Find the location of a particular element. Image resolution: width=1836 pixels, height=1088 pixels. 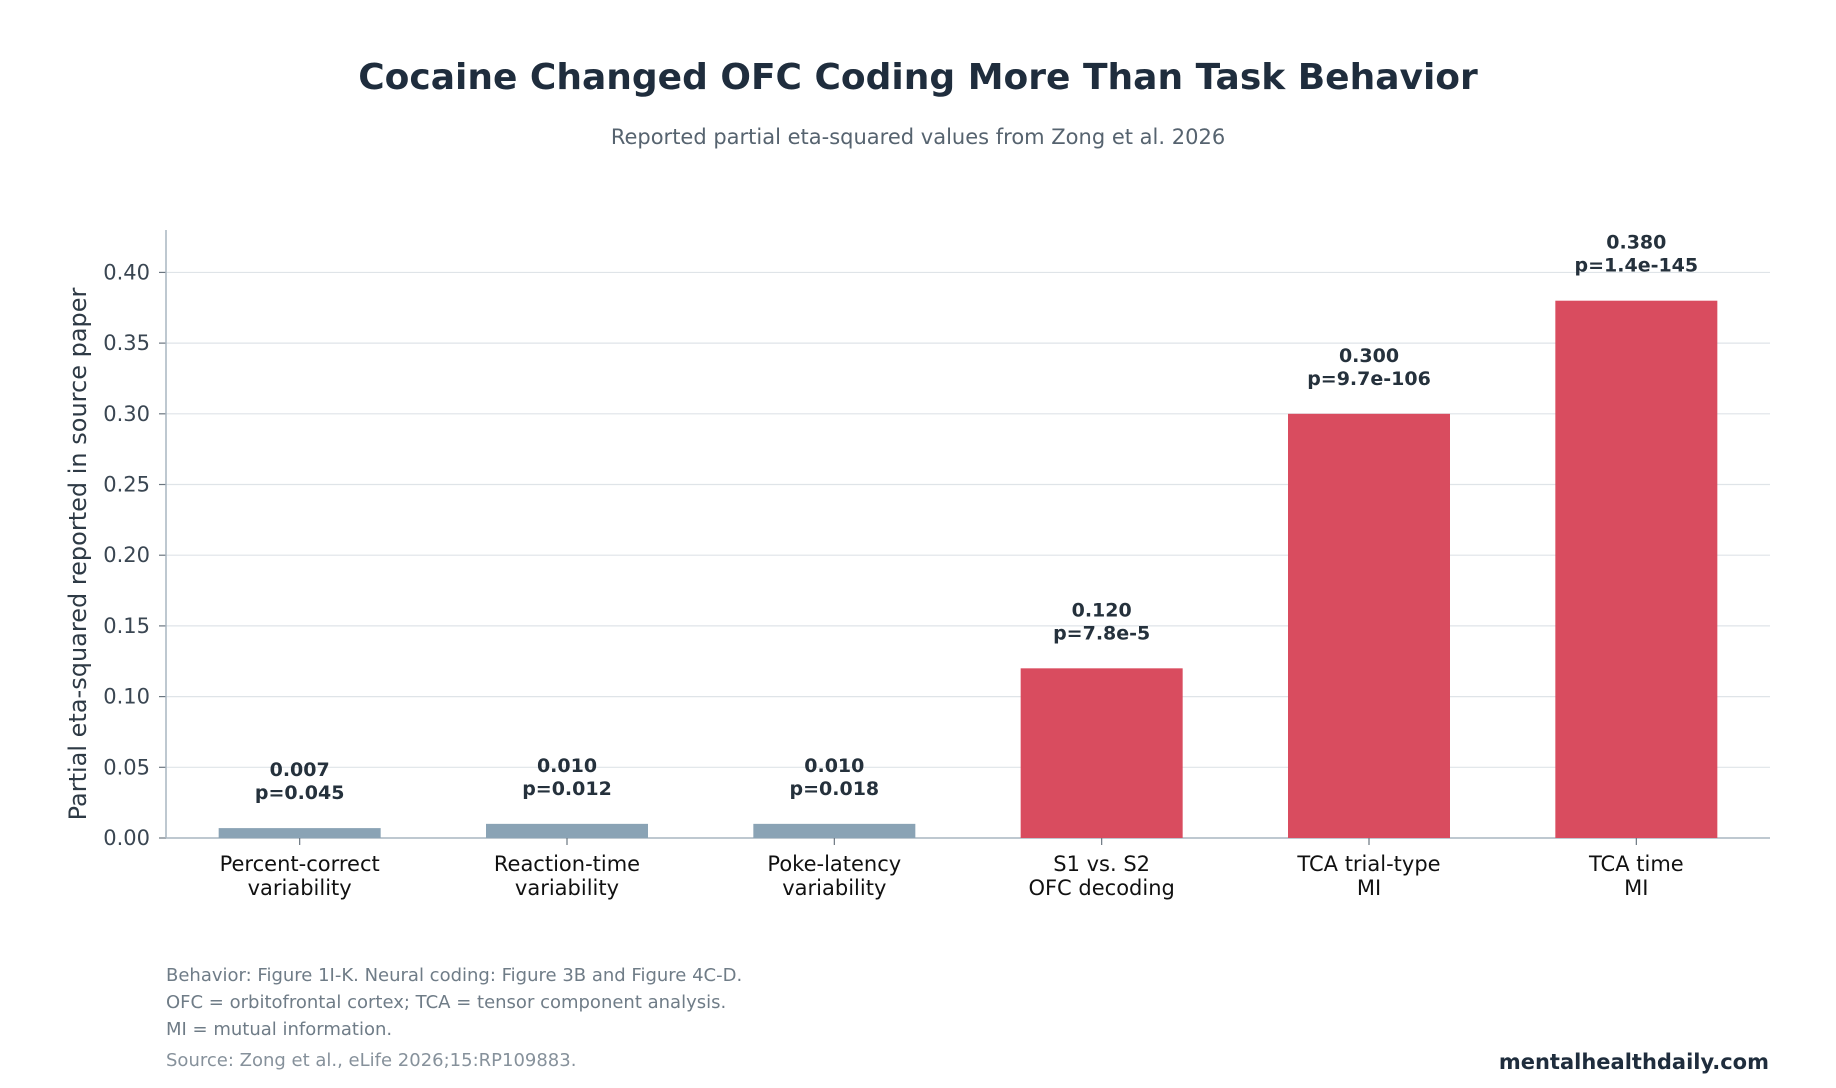

y-tick-label: 0.35 is located at coordinates (126, 343).